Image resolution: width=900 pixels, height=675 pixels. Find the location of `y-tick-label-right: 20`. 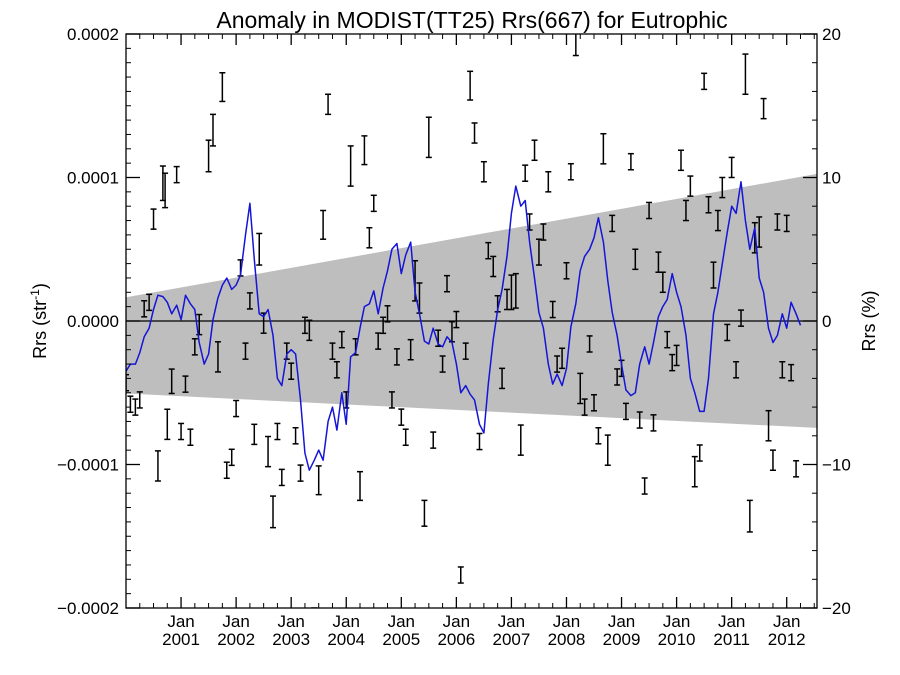

y-tick-label-right: 20 is located at coordinates (831, 34).